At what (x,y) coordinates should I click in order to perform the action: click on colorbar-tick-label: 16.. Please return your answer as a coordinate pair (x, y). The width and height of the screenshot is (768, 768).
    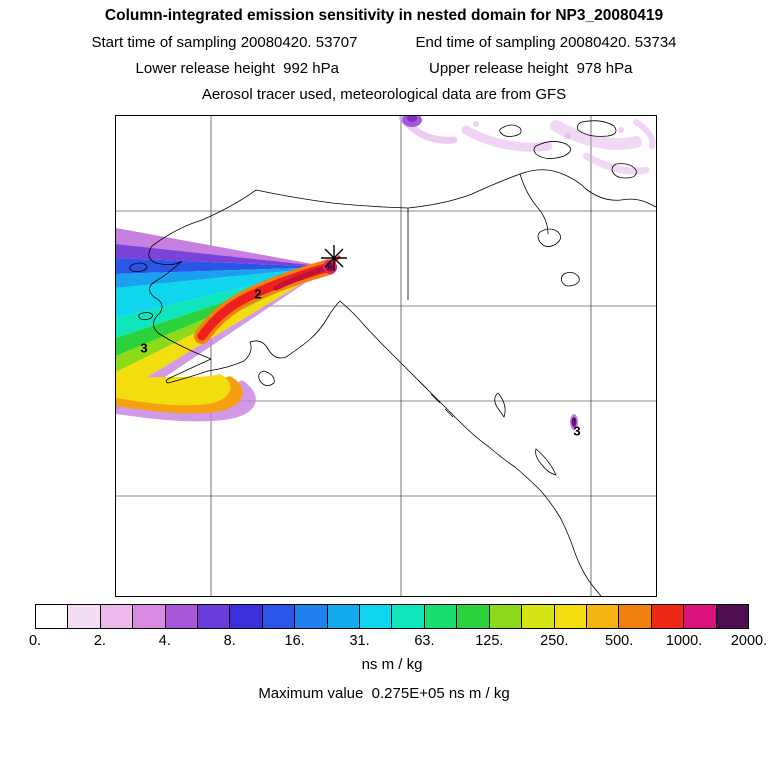
    Looking at the image, I should click on (294, 641).